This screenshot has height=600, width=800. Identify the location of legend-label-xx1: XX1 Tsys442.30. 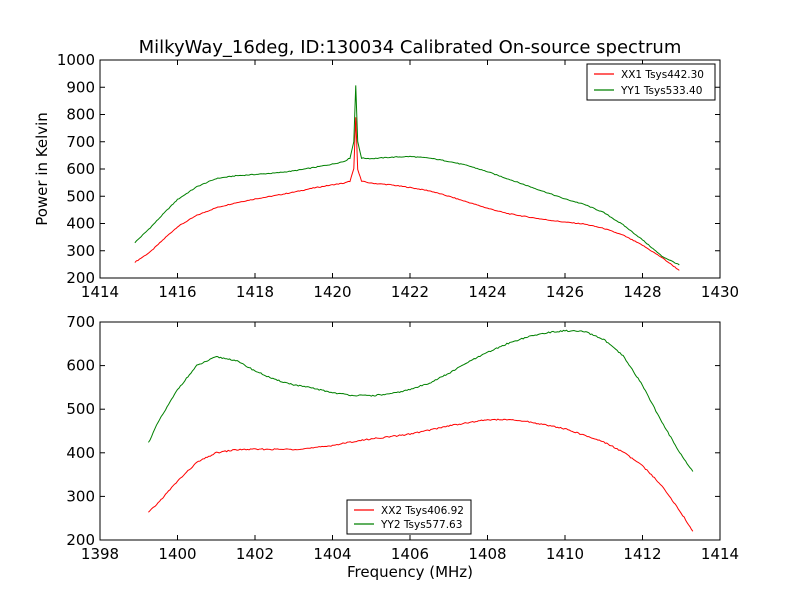
(662, 75).